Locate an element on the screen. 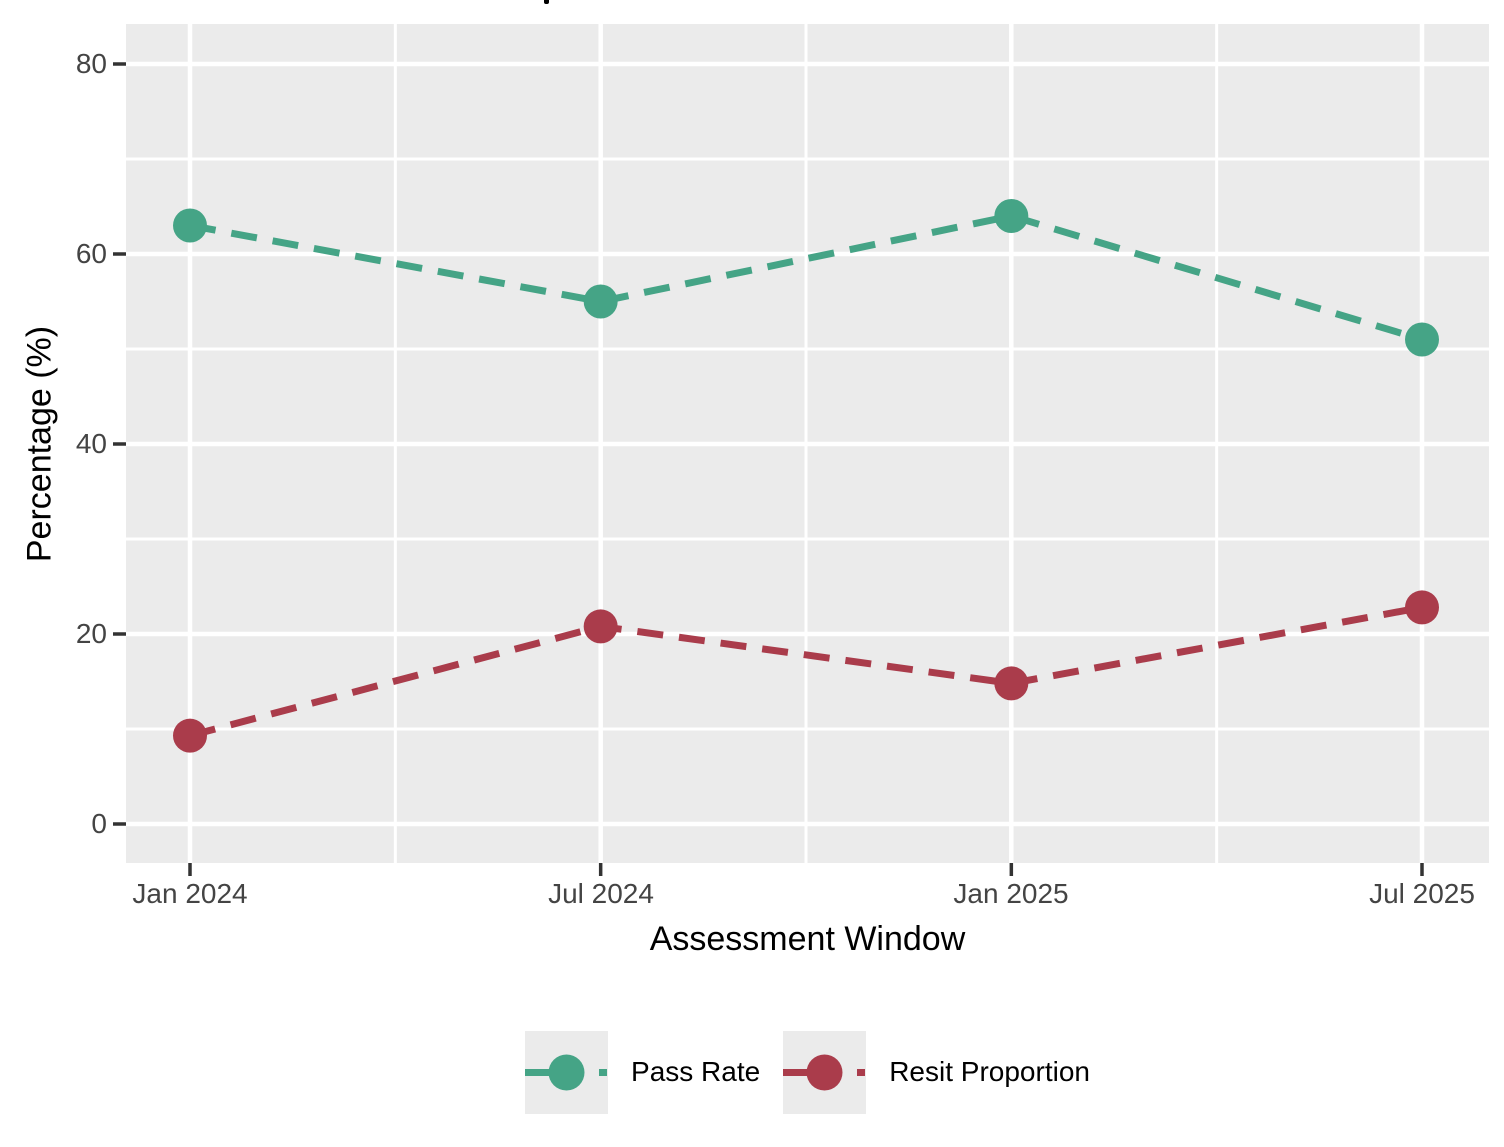  legend-item-pass-rate: Pass Rate is located at coordinates (643, 1072).